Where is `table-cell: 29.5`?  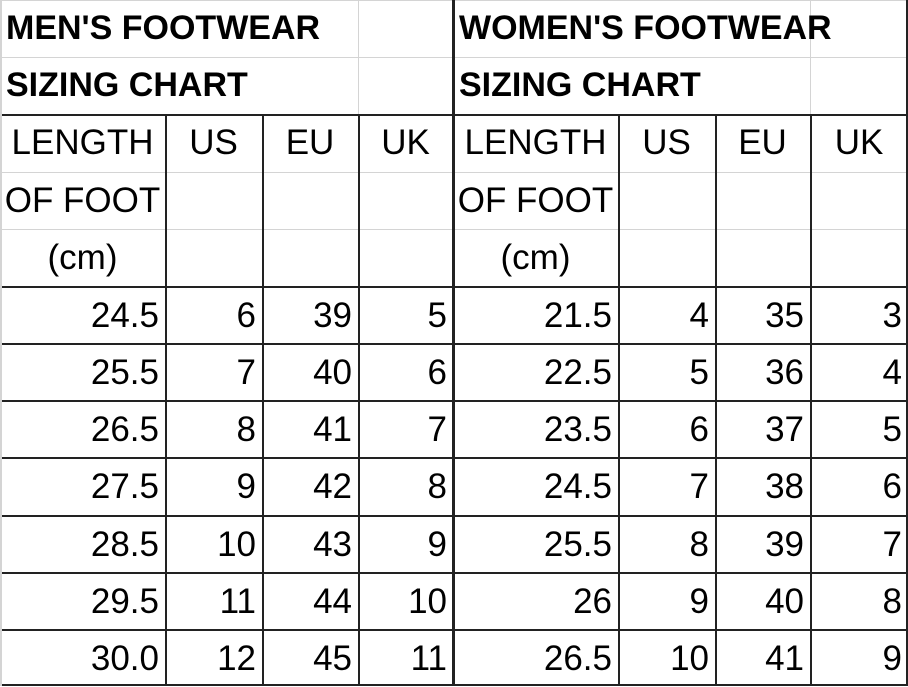 table-cell: 29.5 is located at coordinates (124, 601).